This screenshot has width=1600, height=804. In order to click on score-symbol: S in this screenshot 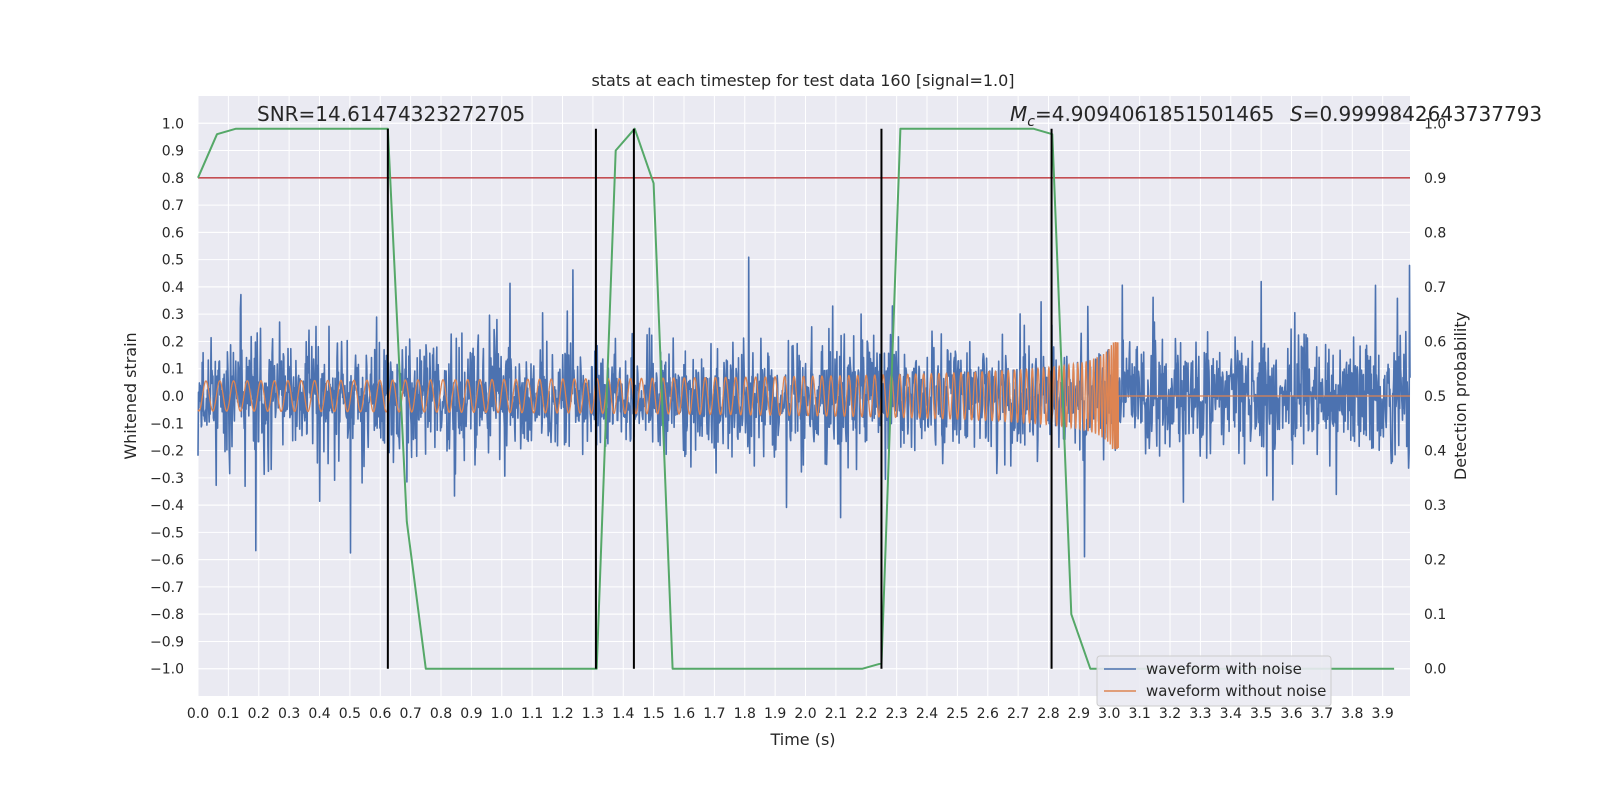, I will do `click(1296, 114)`.